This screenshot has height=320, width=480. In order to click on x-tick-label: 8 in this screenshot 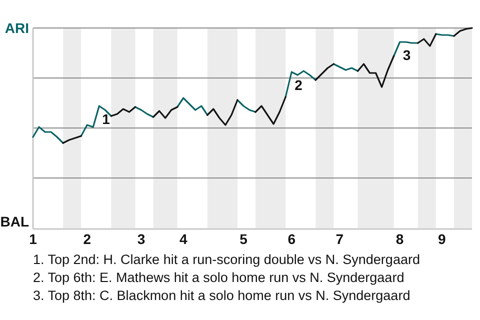, I will do `click(400, 239)`.